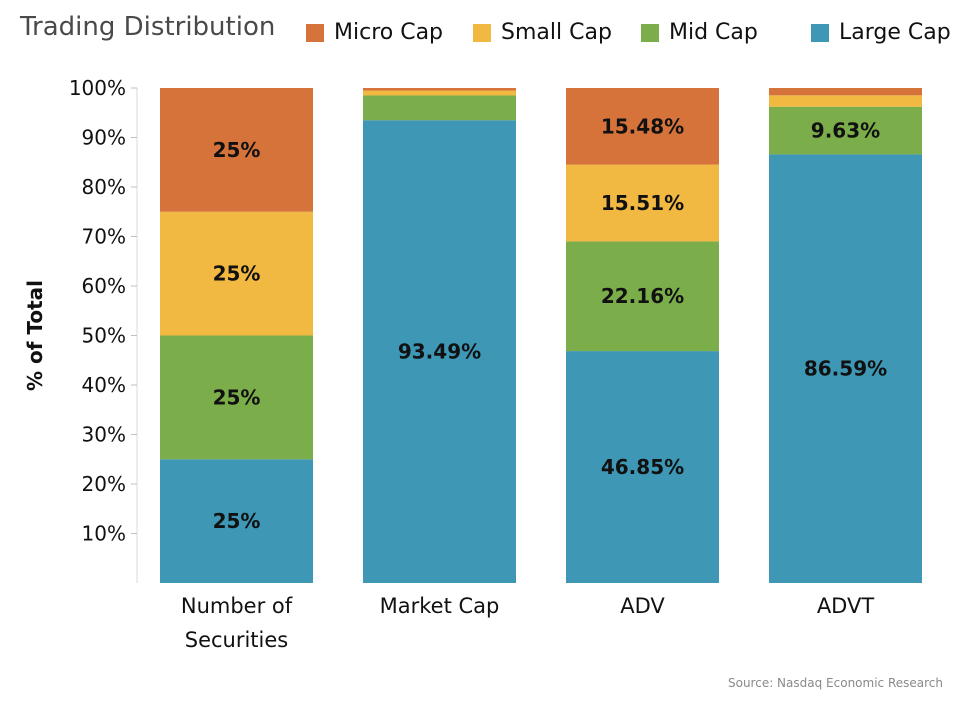  I want to click on data-label-large-cap-advt: 86.59%, so click(845, 369).